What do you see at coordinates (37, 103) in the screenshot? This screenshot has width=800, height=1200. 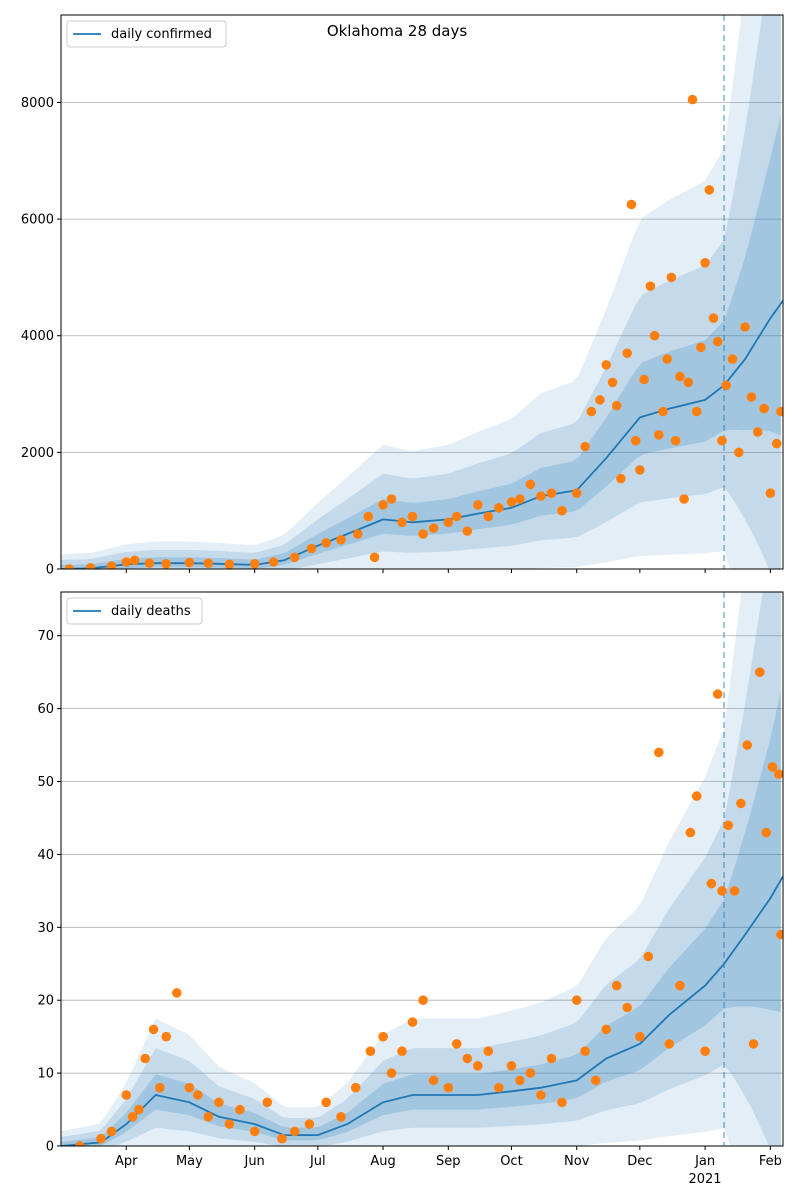 I see `confirmed-y-tick-label: 8000` at bounding box center [37, 103].